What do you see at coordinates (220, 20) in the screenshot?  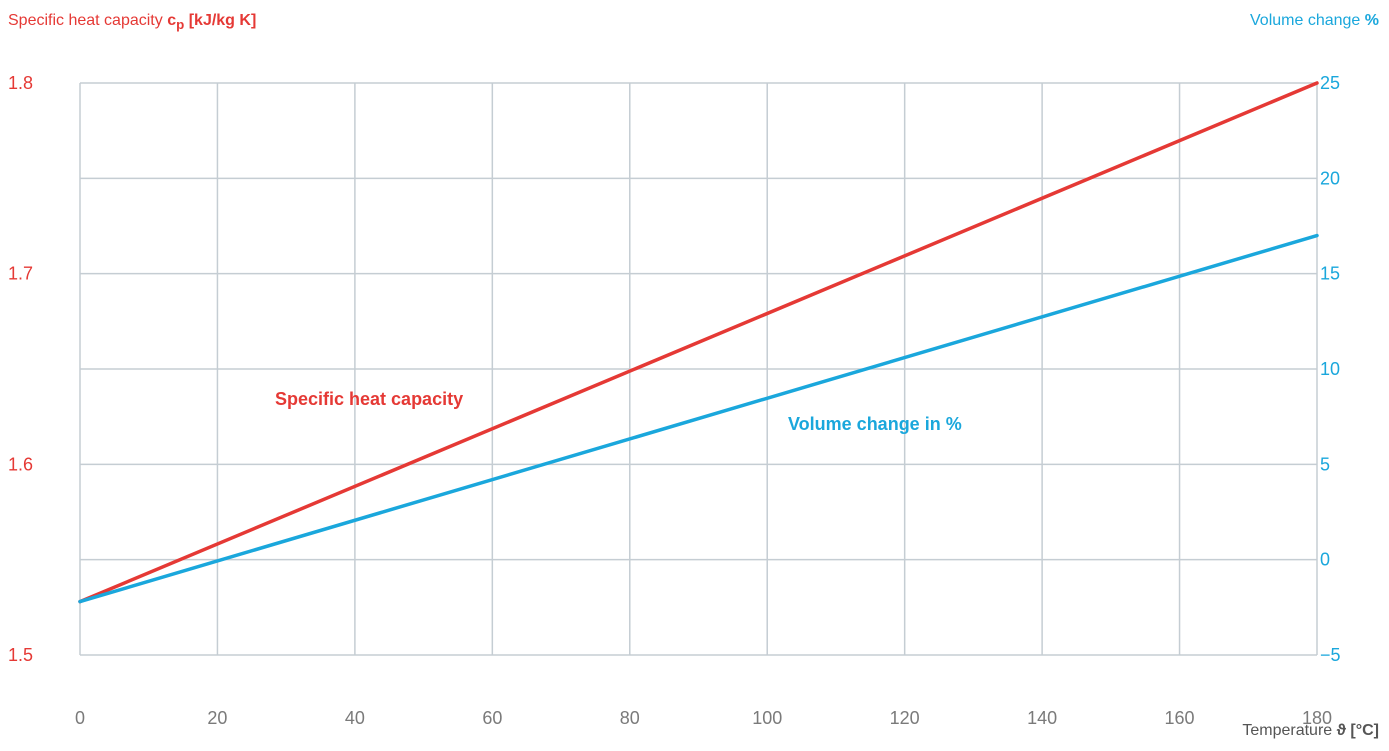 I see `left-axis-title-unit: [kJ/kg K]` at bounding box center [220, 20].